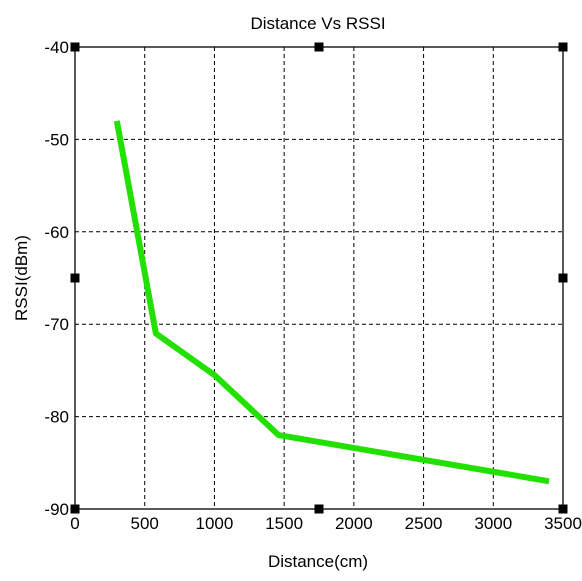 Image resolution: width=582 pixels, height=581 pixels. What do you see at coordinates (319, 509) in the screenshot?
I see `handle-bottom-center` at bounding box center [319, 509].